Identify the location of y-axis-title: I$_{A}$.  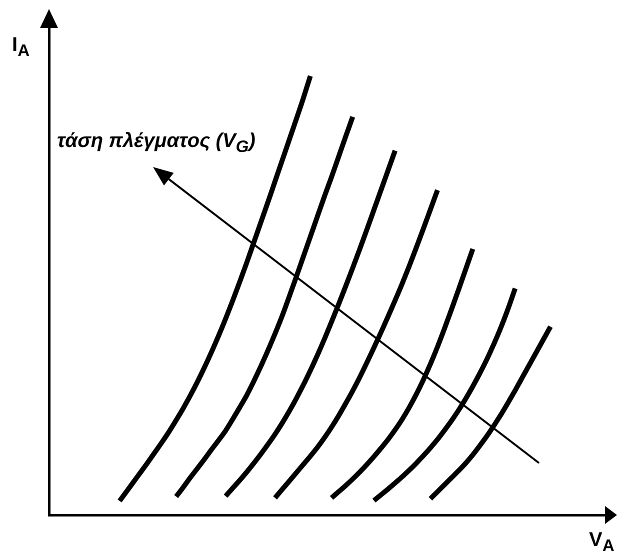
(21, 47).